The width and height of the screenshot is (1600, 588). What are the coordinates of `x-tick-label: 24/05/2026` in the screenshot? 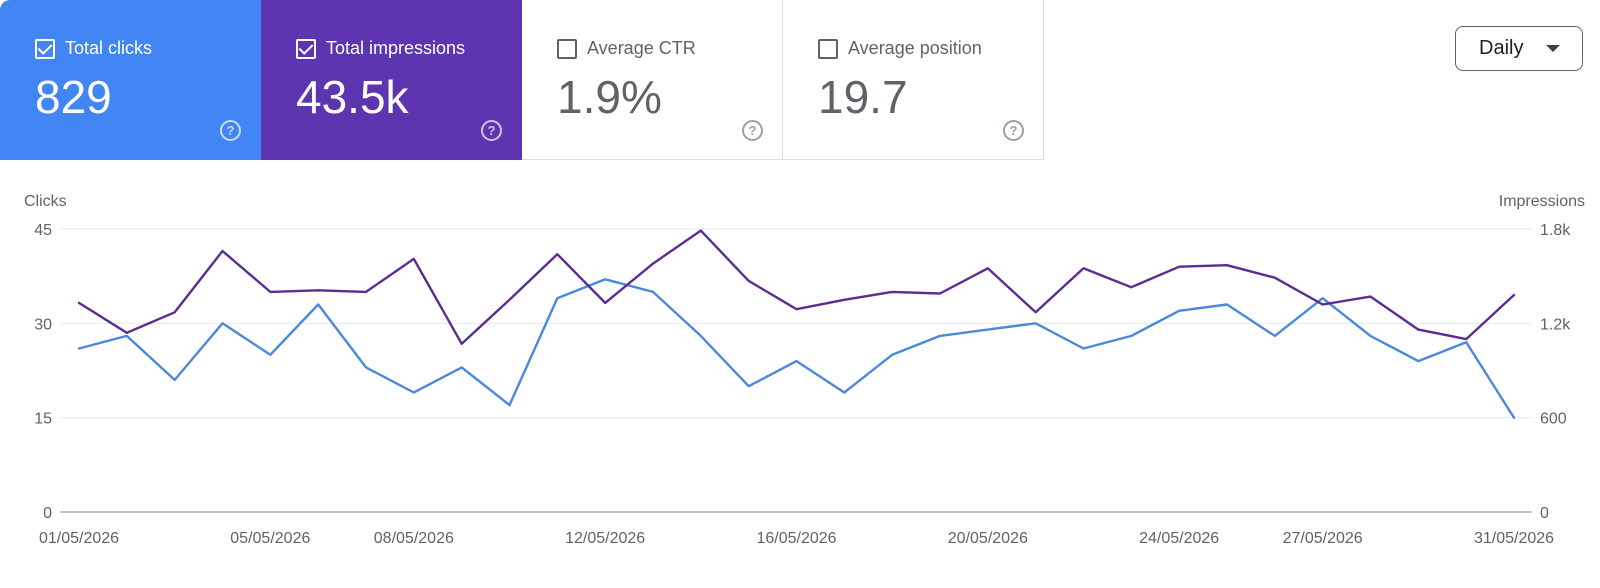 It's located at (1179, 538).